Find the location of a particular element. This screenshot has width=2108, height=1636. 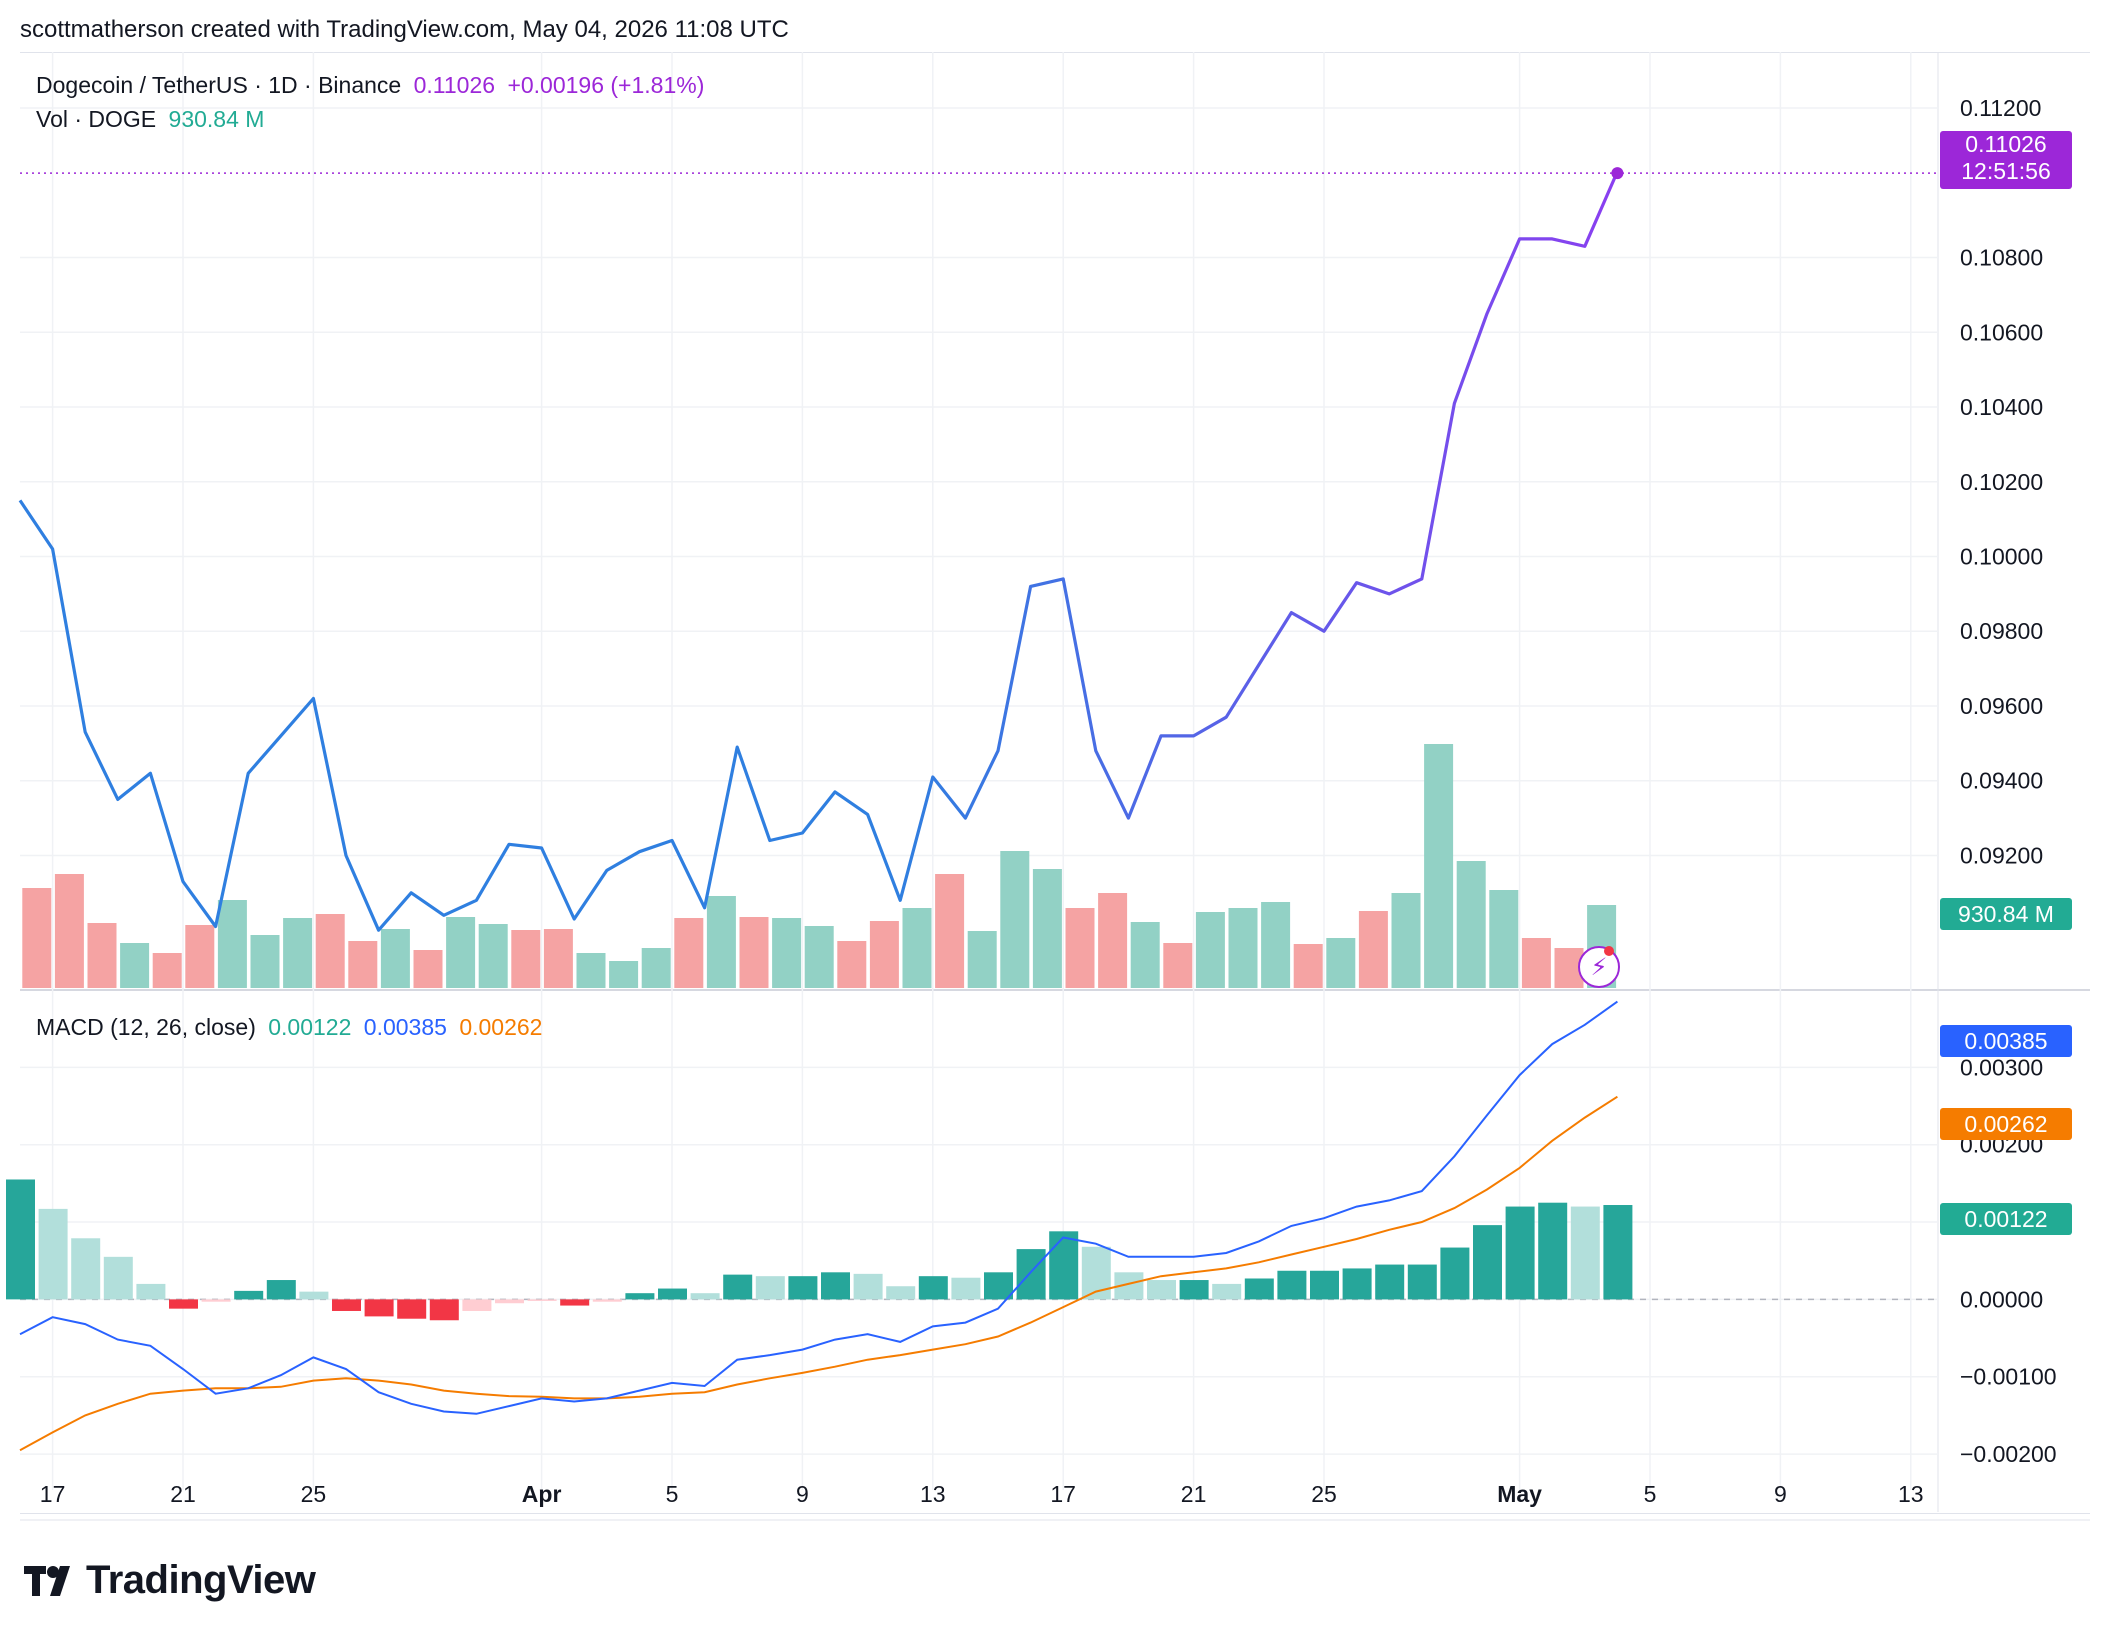

price-tick-label: 0.09400 is located at coordinates (2001, 781).